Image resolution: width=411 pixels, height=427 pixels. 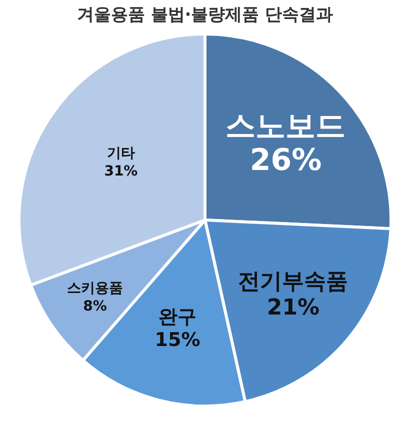 I want to click on data-label: 21%, so click(x=293, y=307).